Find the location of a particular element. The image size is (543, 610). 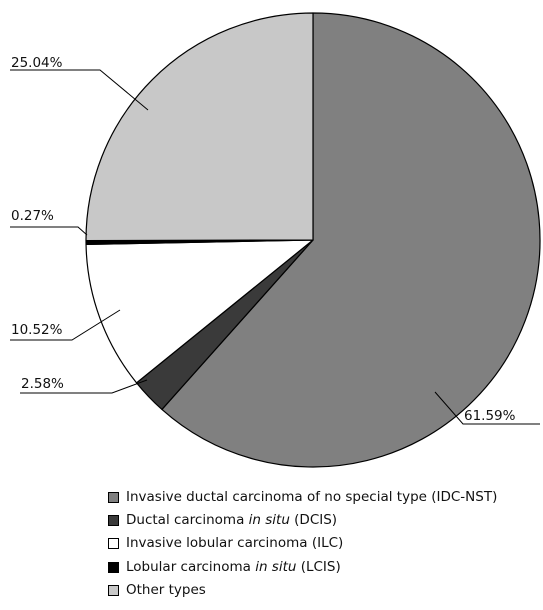

leader-line-dcis is located at coordinates (84, 386).